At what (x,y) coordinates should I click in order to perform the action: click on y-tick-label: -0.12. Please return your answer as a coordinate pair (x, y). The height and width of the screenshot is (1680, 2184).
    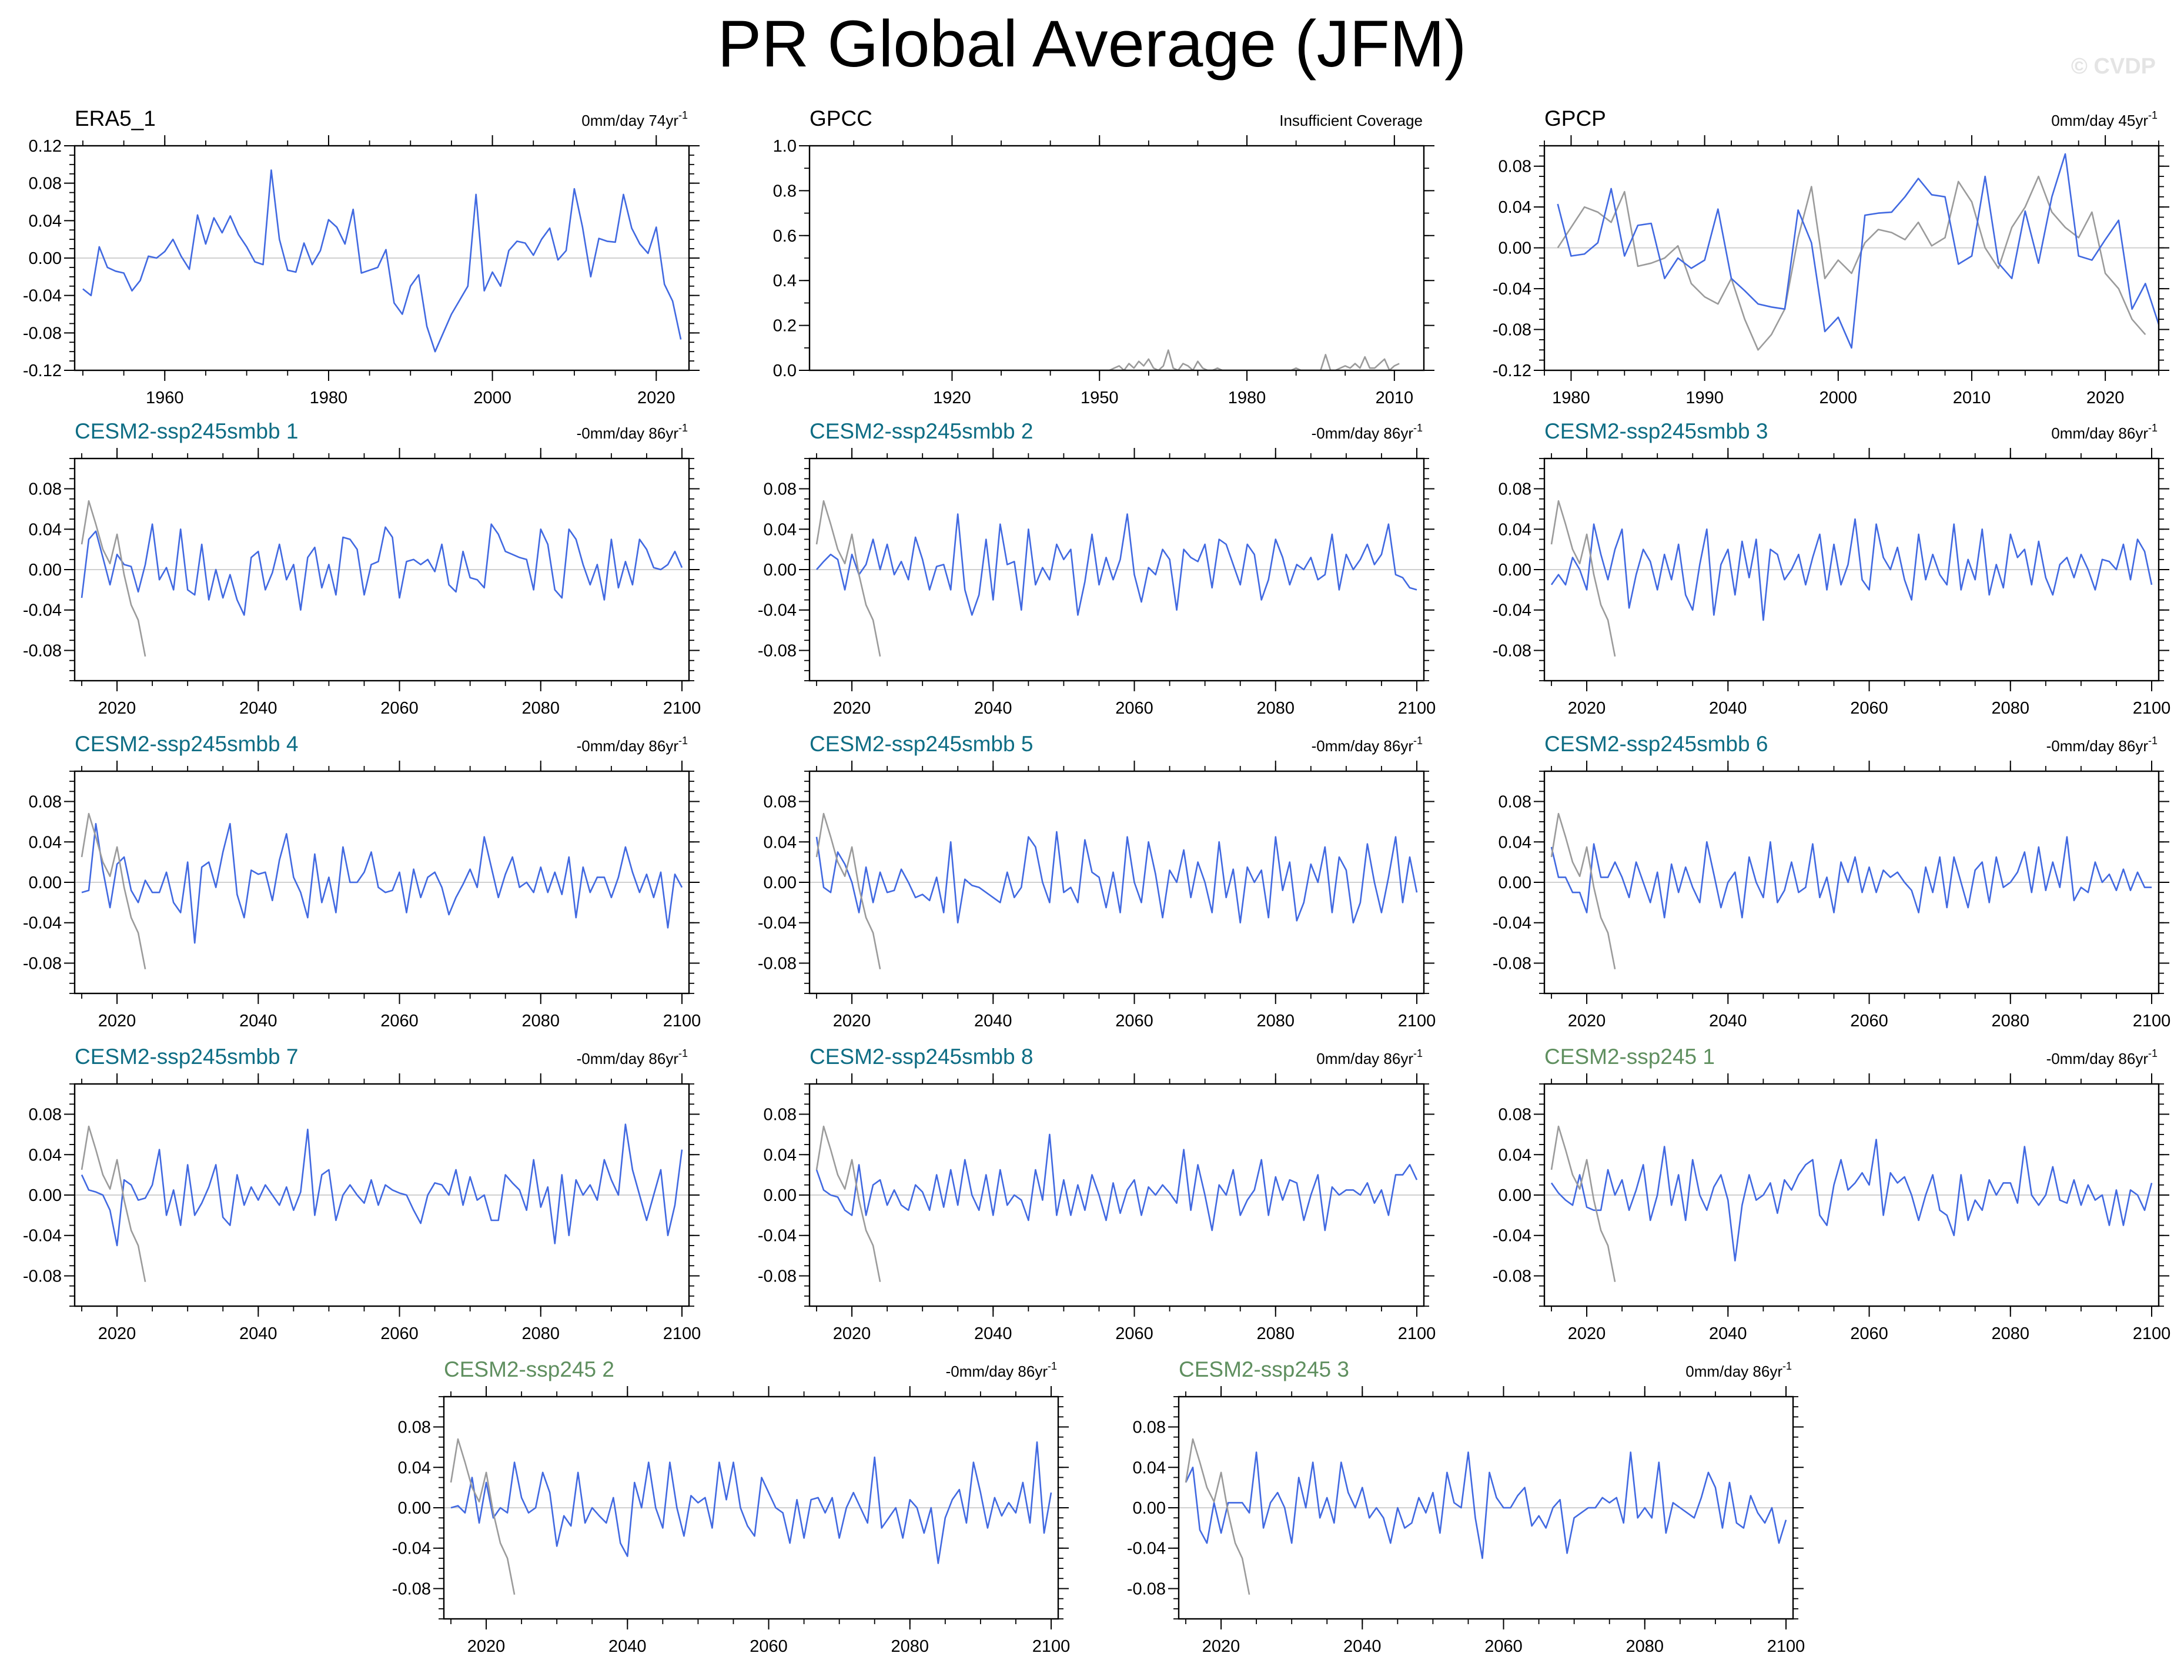
    Looking at the image, I should click on (42, 371).